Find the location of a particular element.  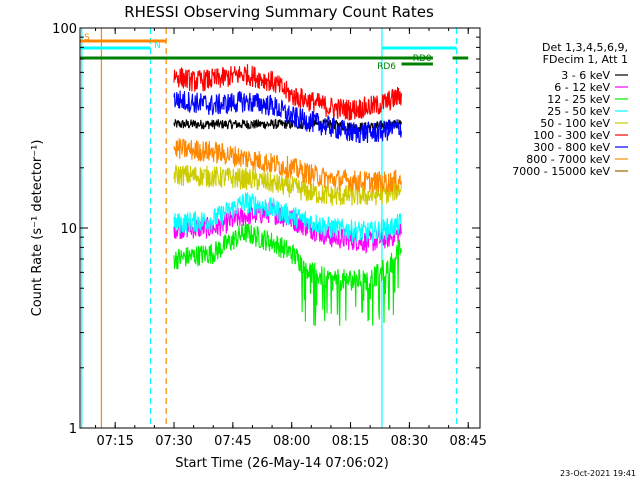

chart-title: RHESSI Observing Summary Count Rates is located at coordinates (279, 12).